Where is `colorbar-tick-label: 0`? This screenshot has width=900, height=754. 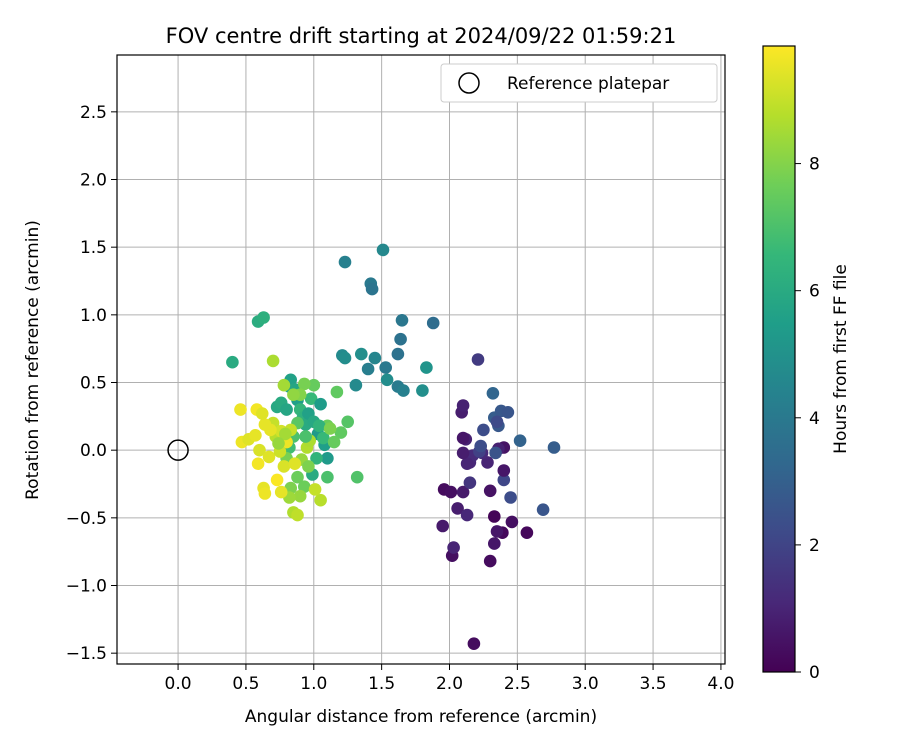 colorbar-tick-label: 0 is located at coordinates (814, 673).